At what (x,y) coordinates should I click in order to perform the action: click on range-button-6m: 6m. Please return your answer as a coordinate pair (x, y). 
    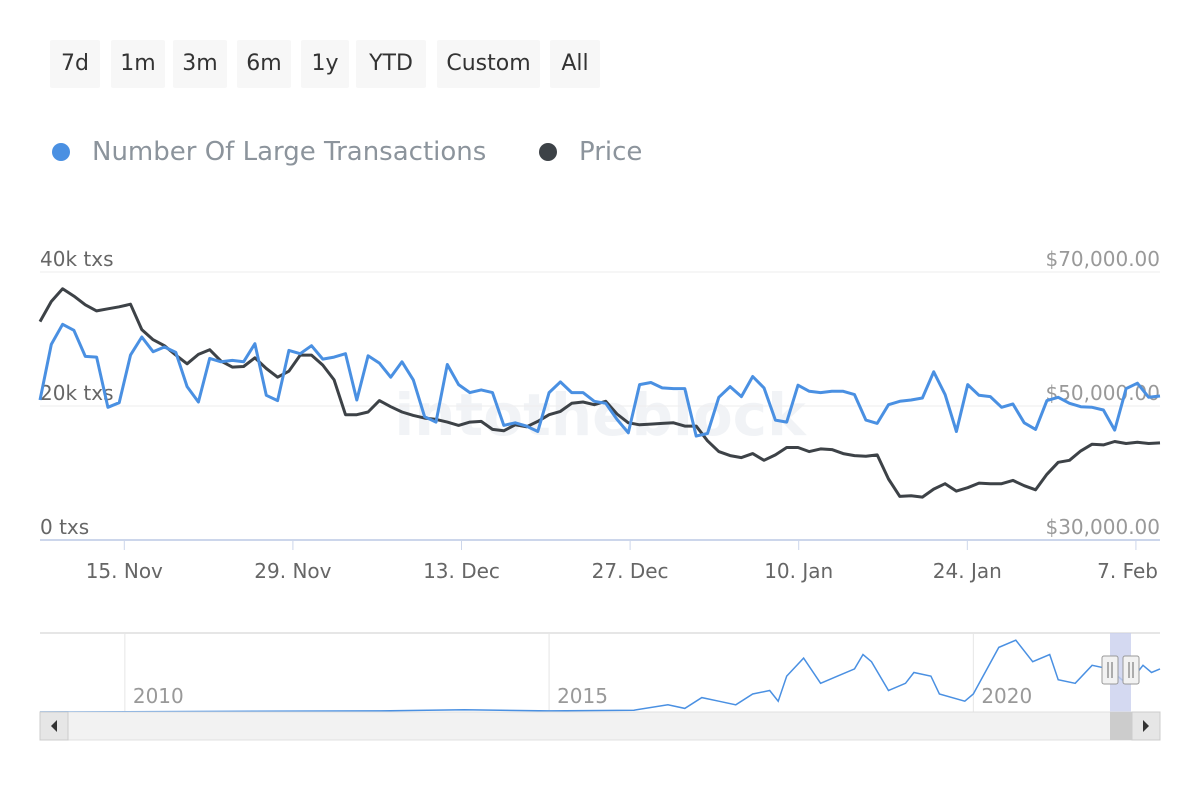
    Looking at the image, I should click on (264, 64).